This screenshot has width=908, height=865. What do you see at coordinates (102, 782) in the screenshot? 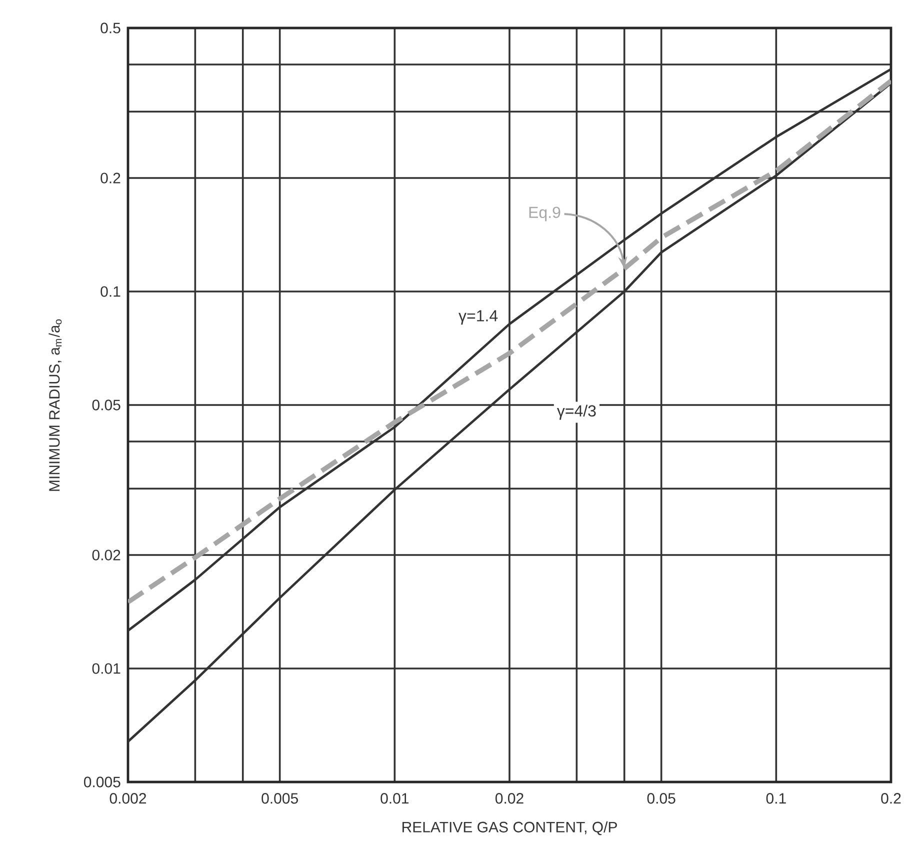
I see `y-tick-label: 0.005` at bounding box center [102, 782].